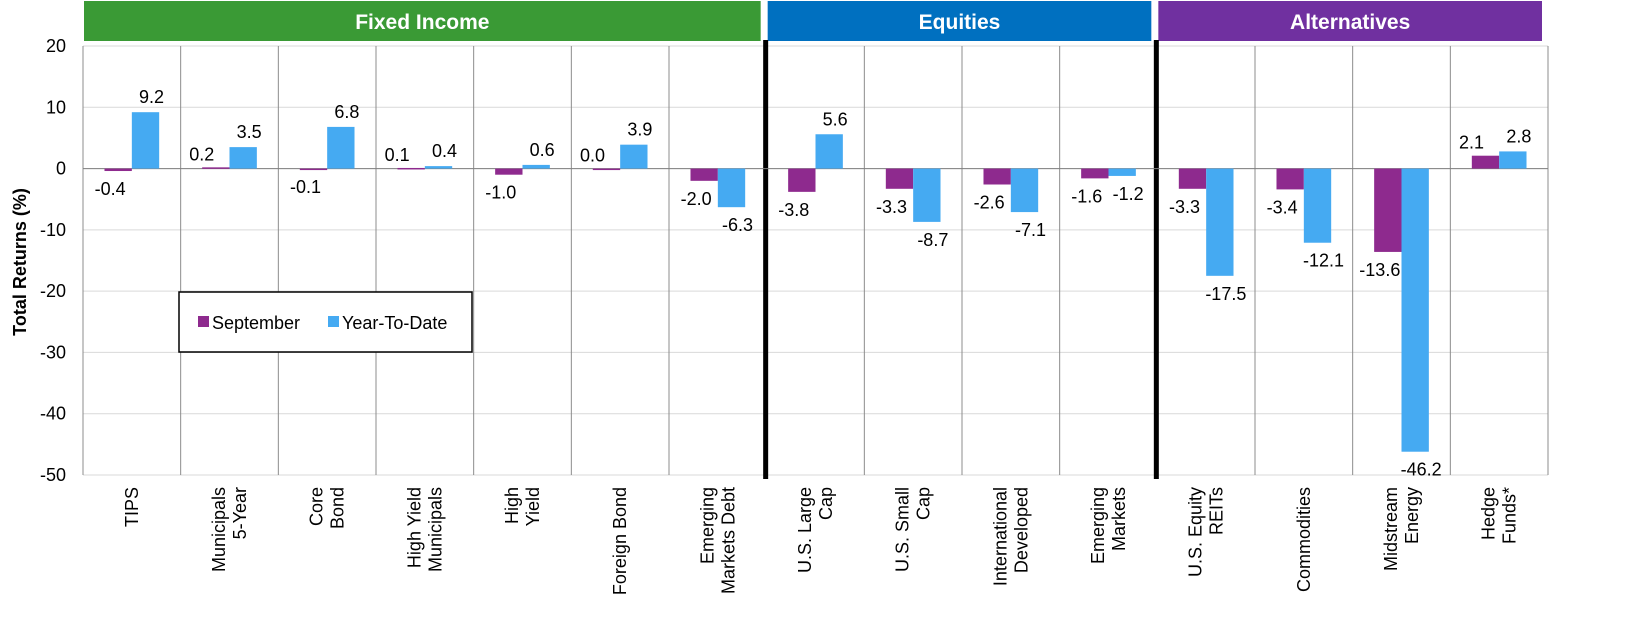 The height and width of the screenshot is (641, 1650). What do you see at coordinates (20, 262) in the screenshot?
I see `y-axis-title: Total Returns (%)` at bounding box center [20, 262].